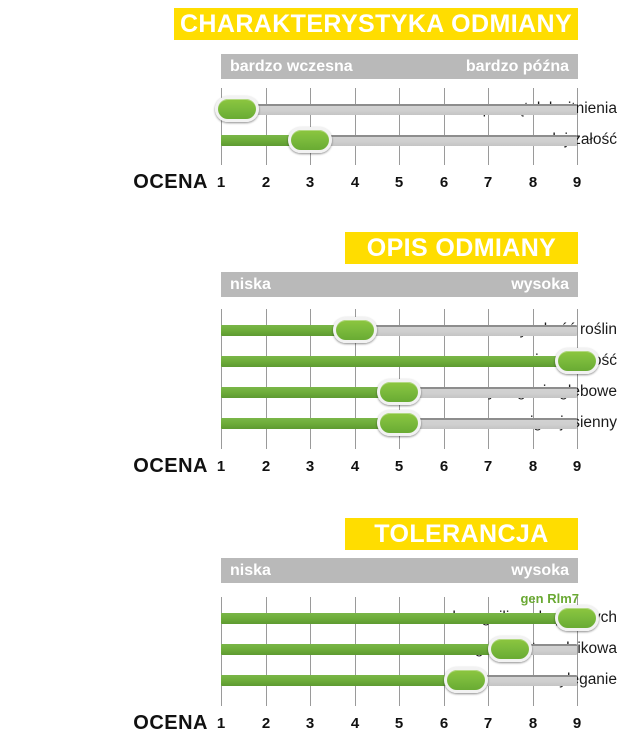  I want to click on scale-high-label: bardzo późna, so click(517, 66).